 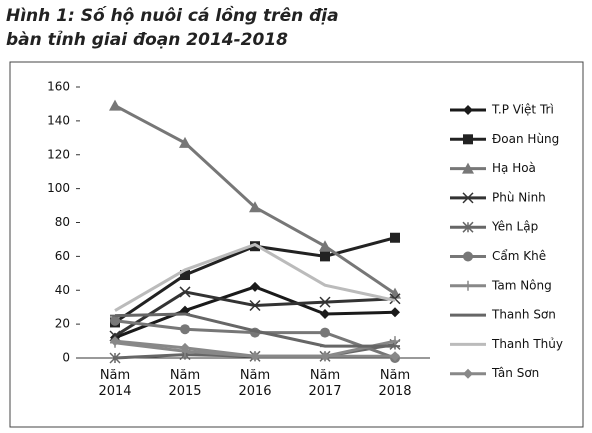 What do you see at coordinates (255, 383) in the screenshot?
I see `x-tick-label: Năm 2016` at bounding box center [255, 383].